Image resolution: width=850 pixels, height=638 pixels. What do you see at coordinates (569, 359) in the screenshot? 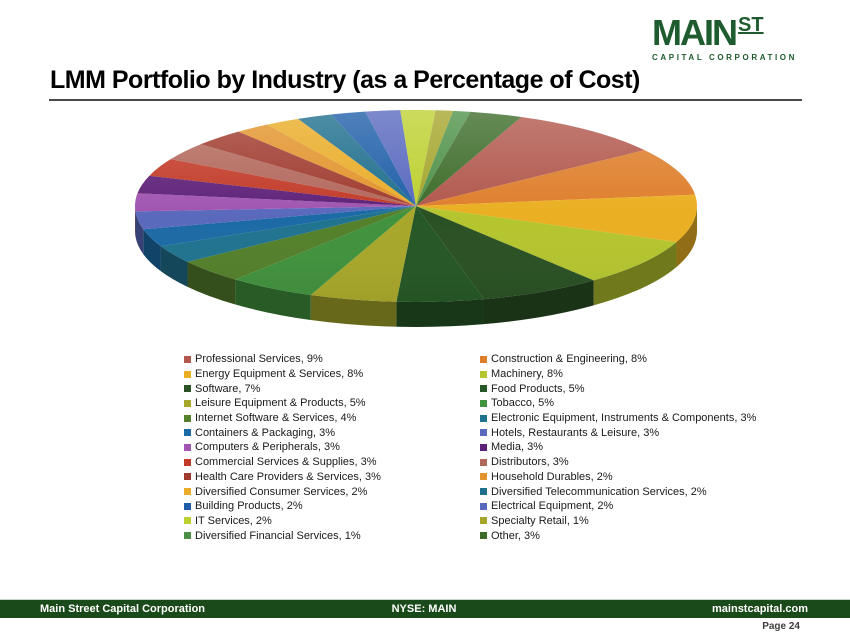
I see `legend-label: Construction & Engineering, 8%` at bounding box center [569, 359].